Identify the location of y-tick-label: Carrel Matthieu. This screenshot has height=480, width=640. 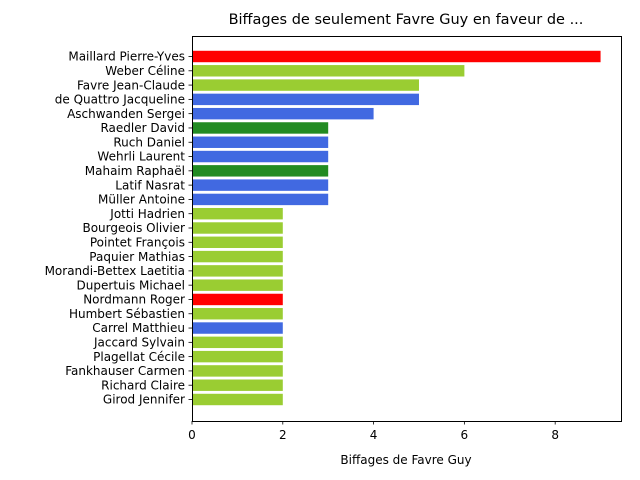
(138, 328).